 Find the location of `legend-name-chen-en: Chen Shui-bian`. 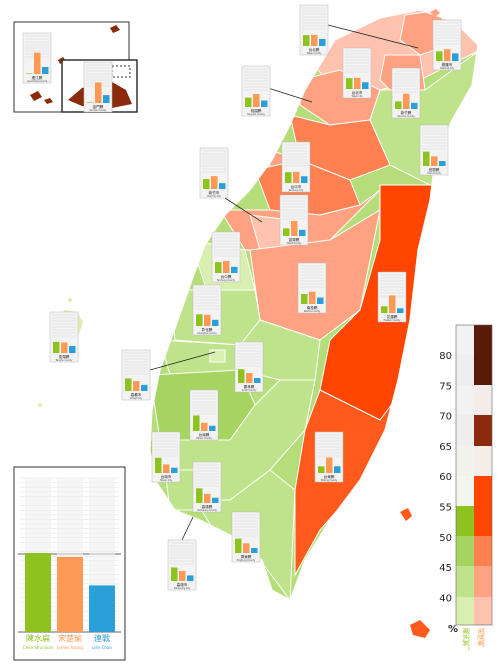

legend-name-chen-en: Chen Shui-bian is located at coordinates (38, 647).